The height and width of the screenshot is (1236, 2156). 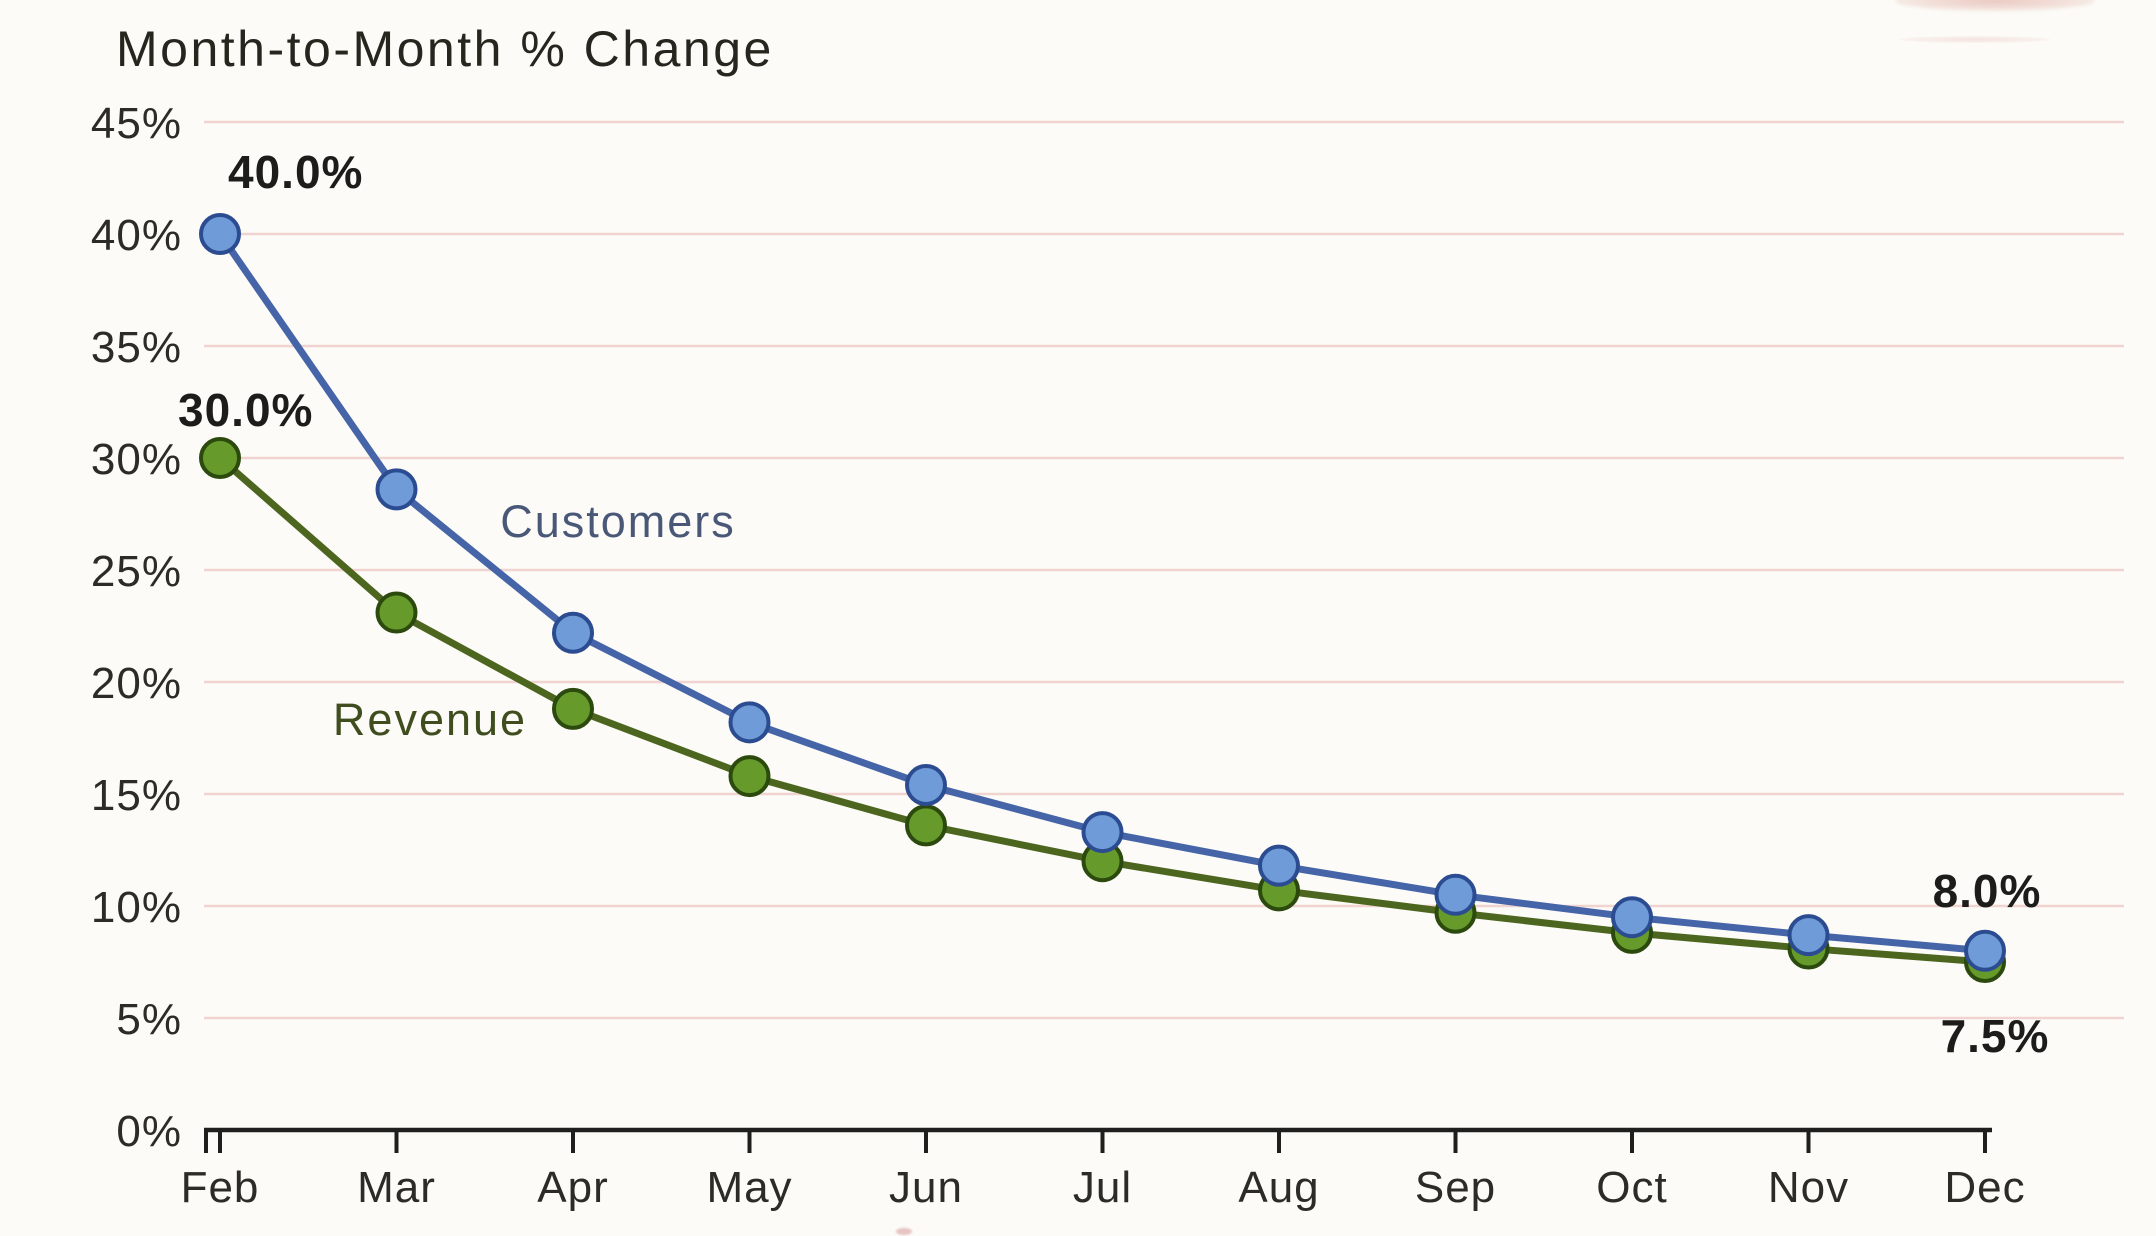 I want to click on chart-title: Month-to-Month % Change, so click(x=445, y=49).